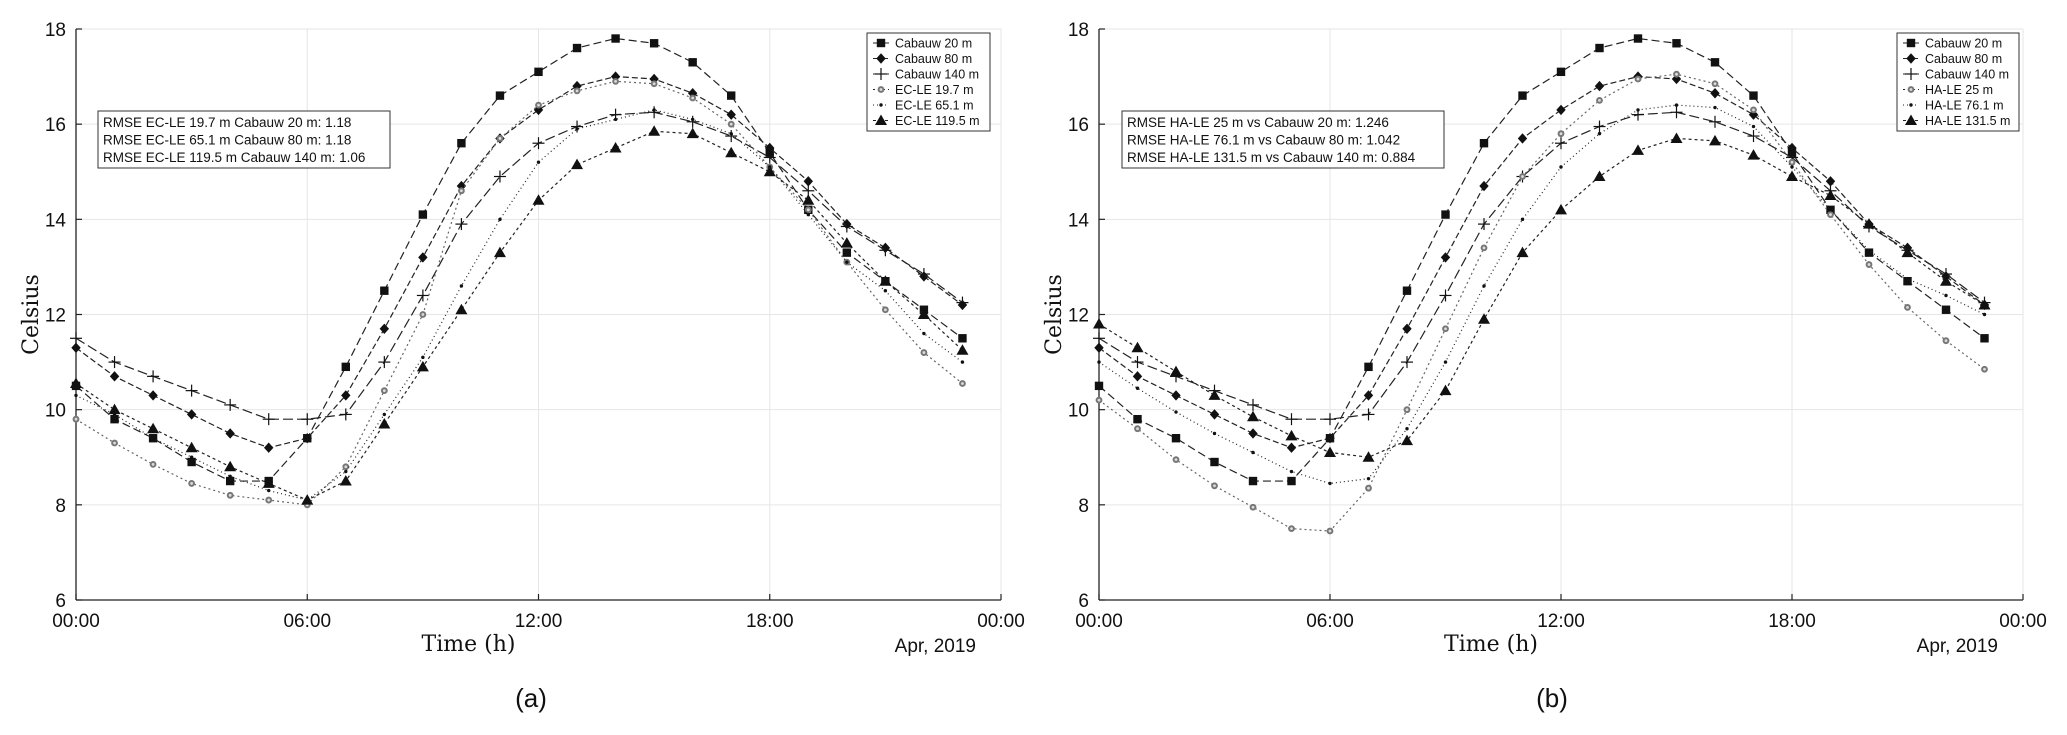 Image resolution: width=2067 pixels, height=735 pixels. I want to click on legend-entry: Cabauw 80 m, so click(1952, 59).